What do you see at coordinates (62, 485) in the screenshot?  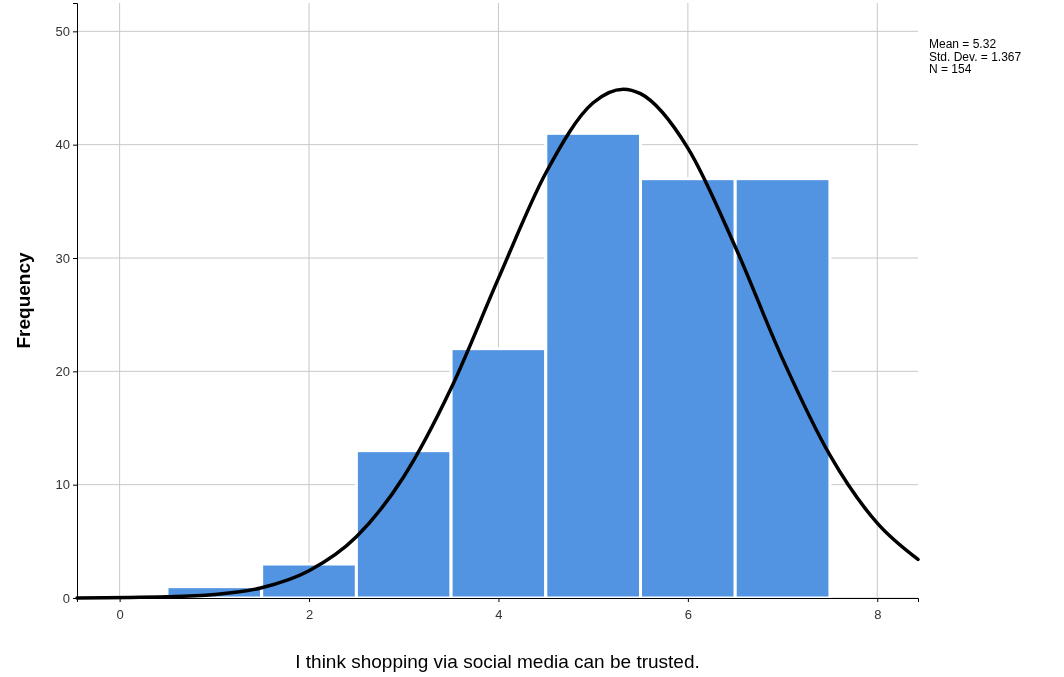 I see `y-tick-label: 10` at bounding box center [62, 485].